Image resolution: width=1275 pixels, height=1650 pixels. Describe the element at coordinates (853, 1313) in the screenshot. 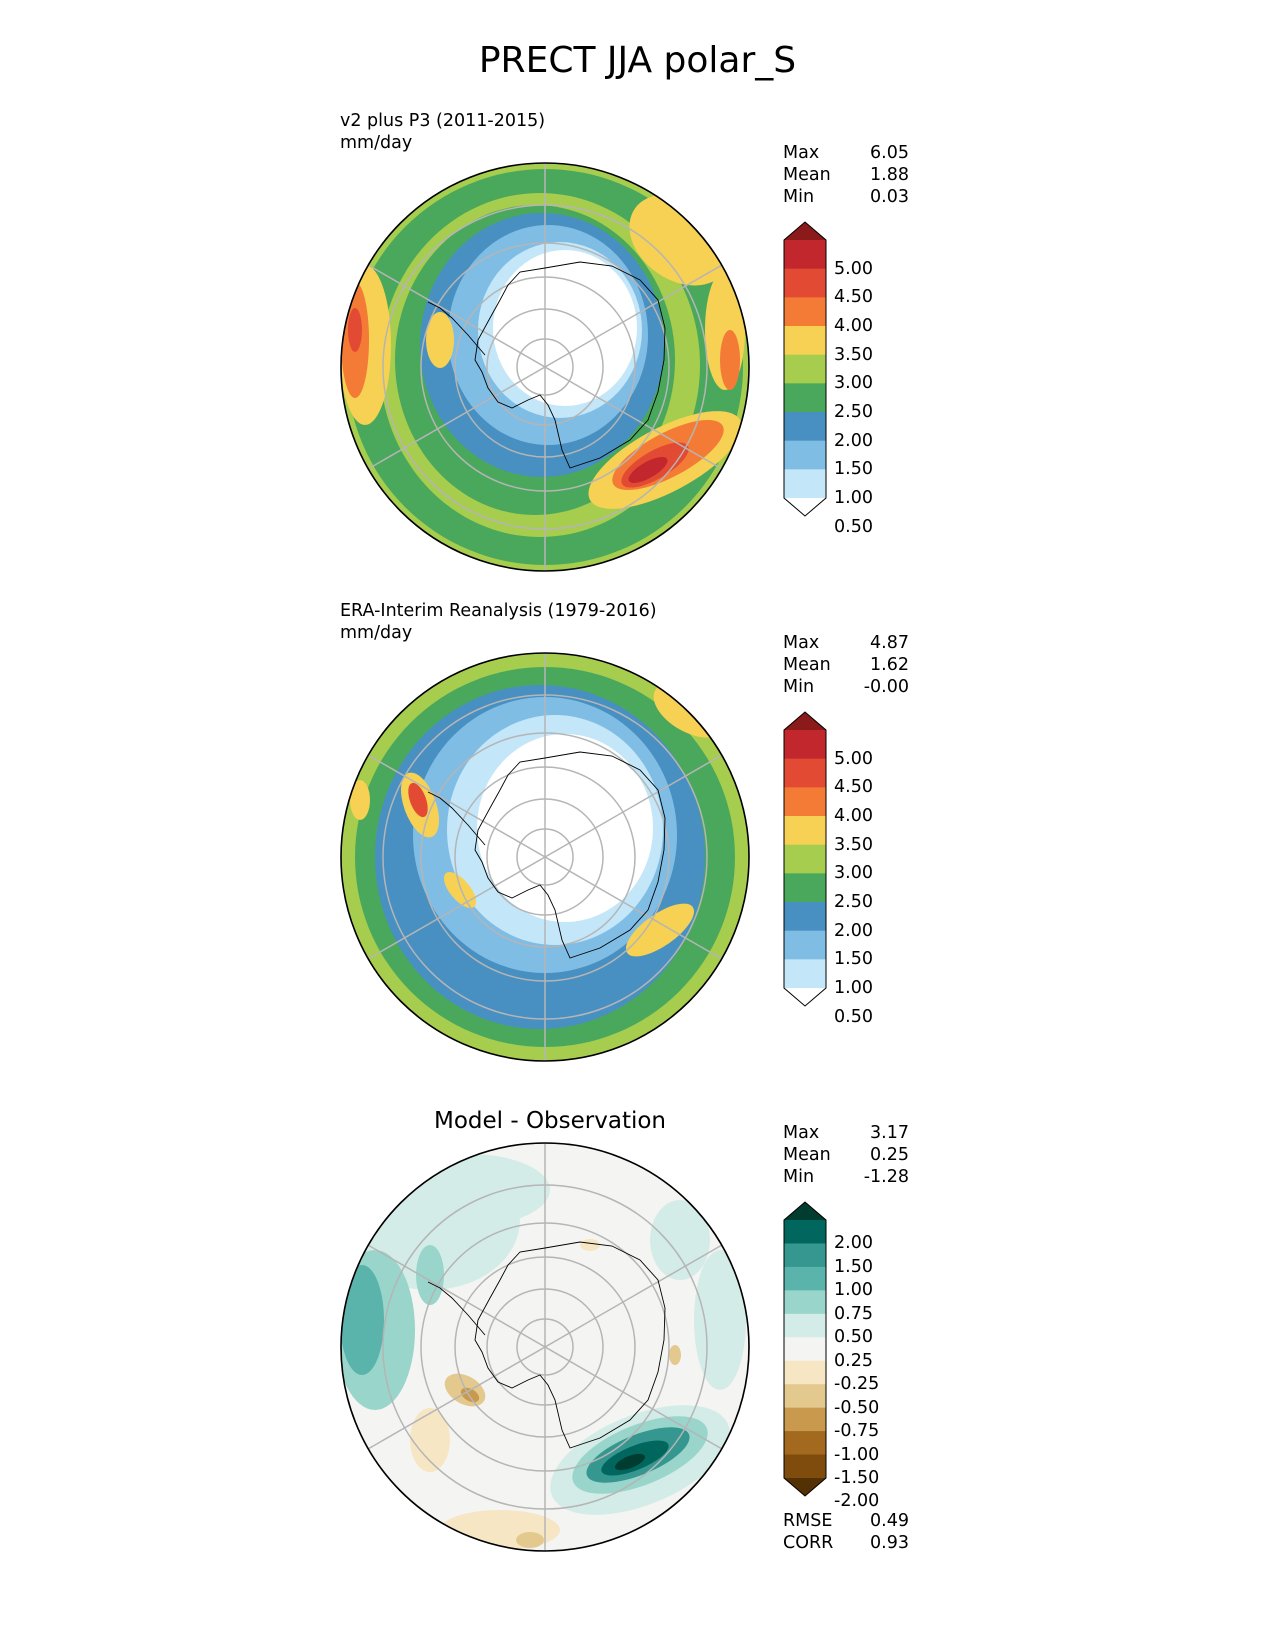

I see `colorbar-diff-tick-label: 0.75` at that location.